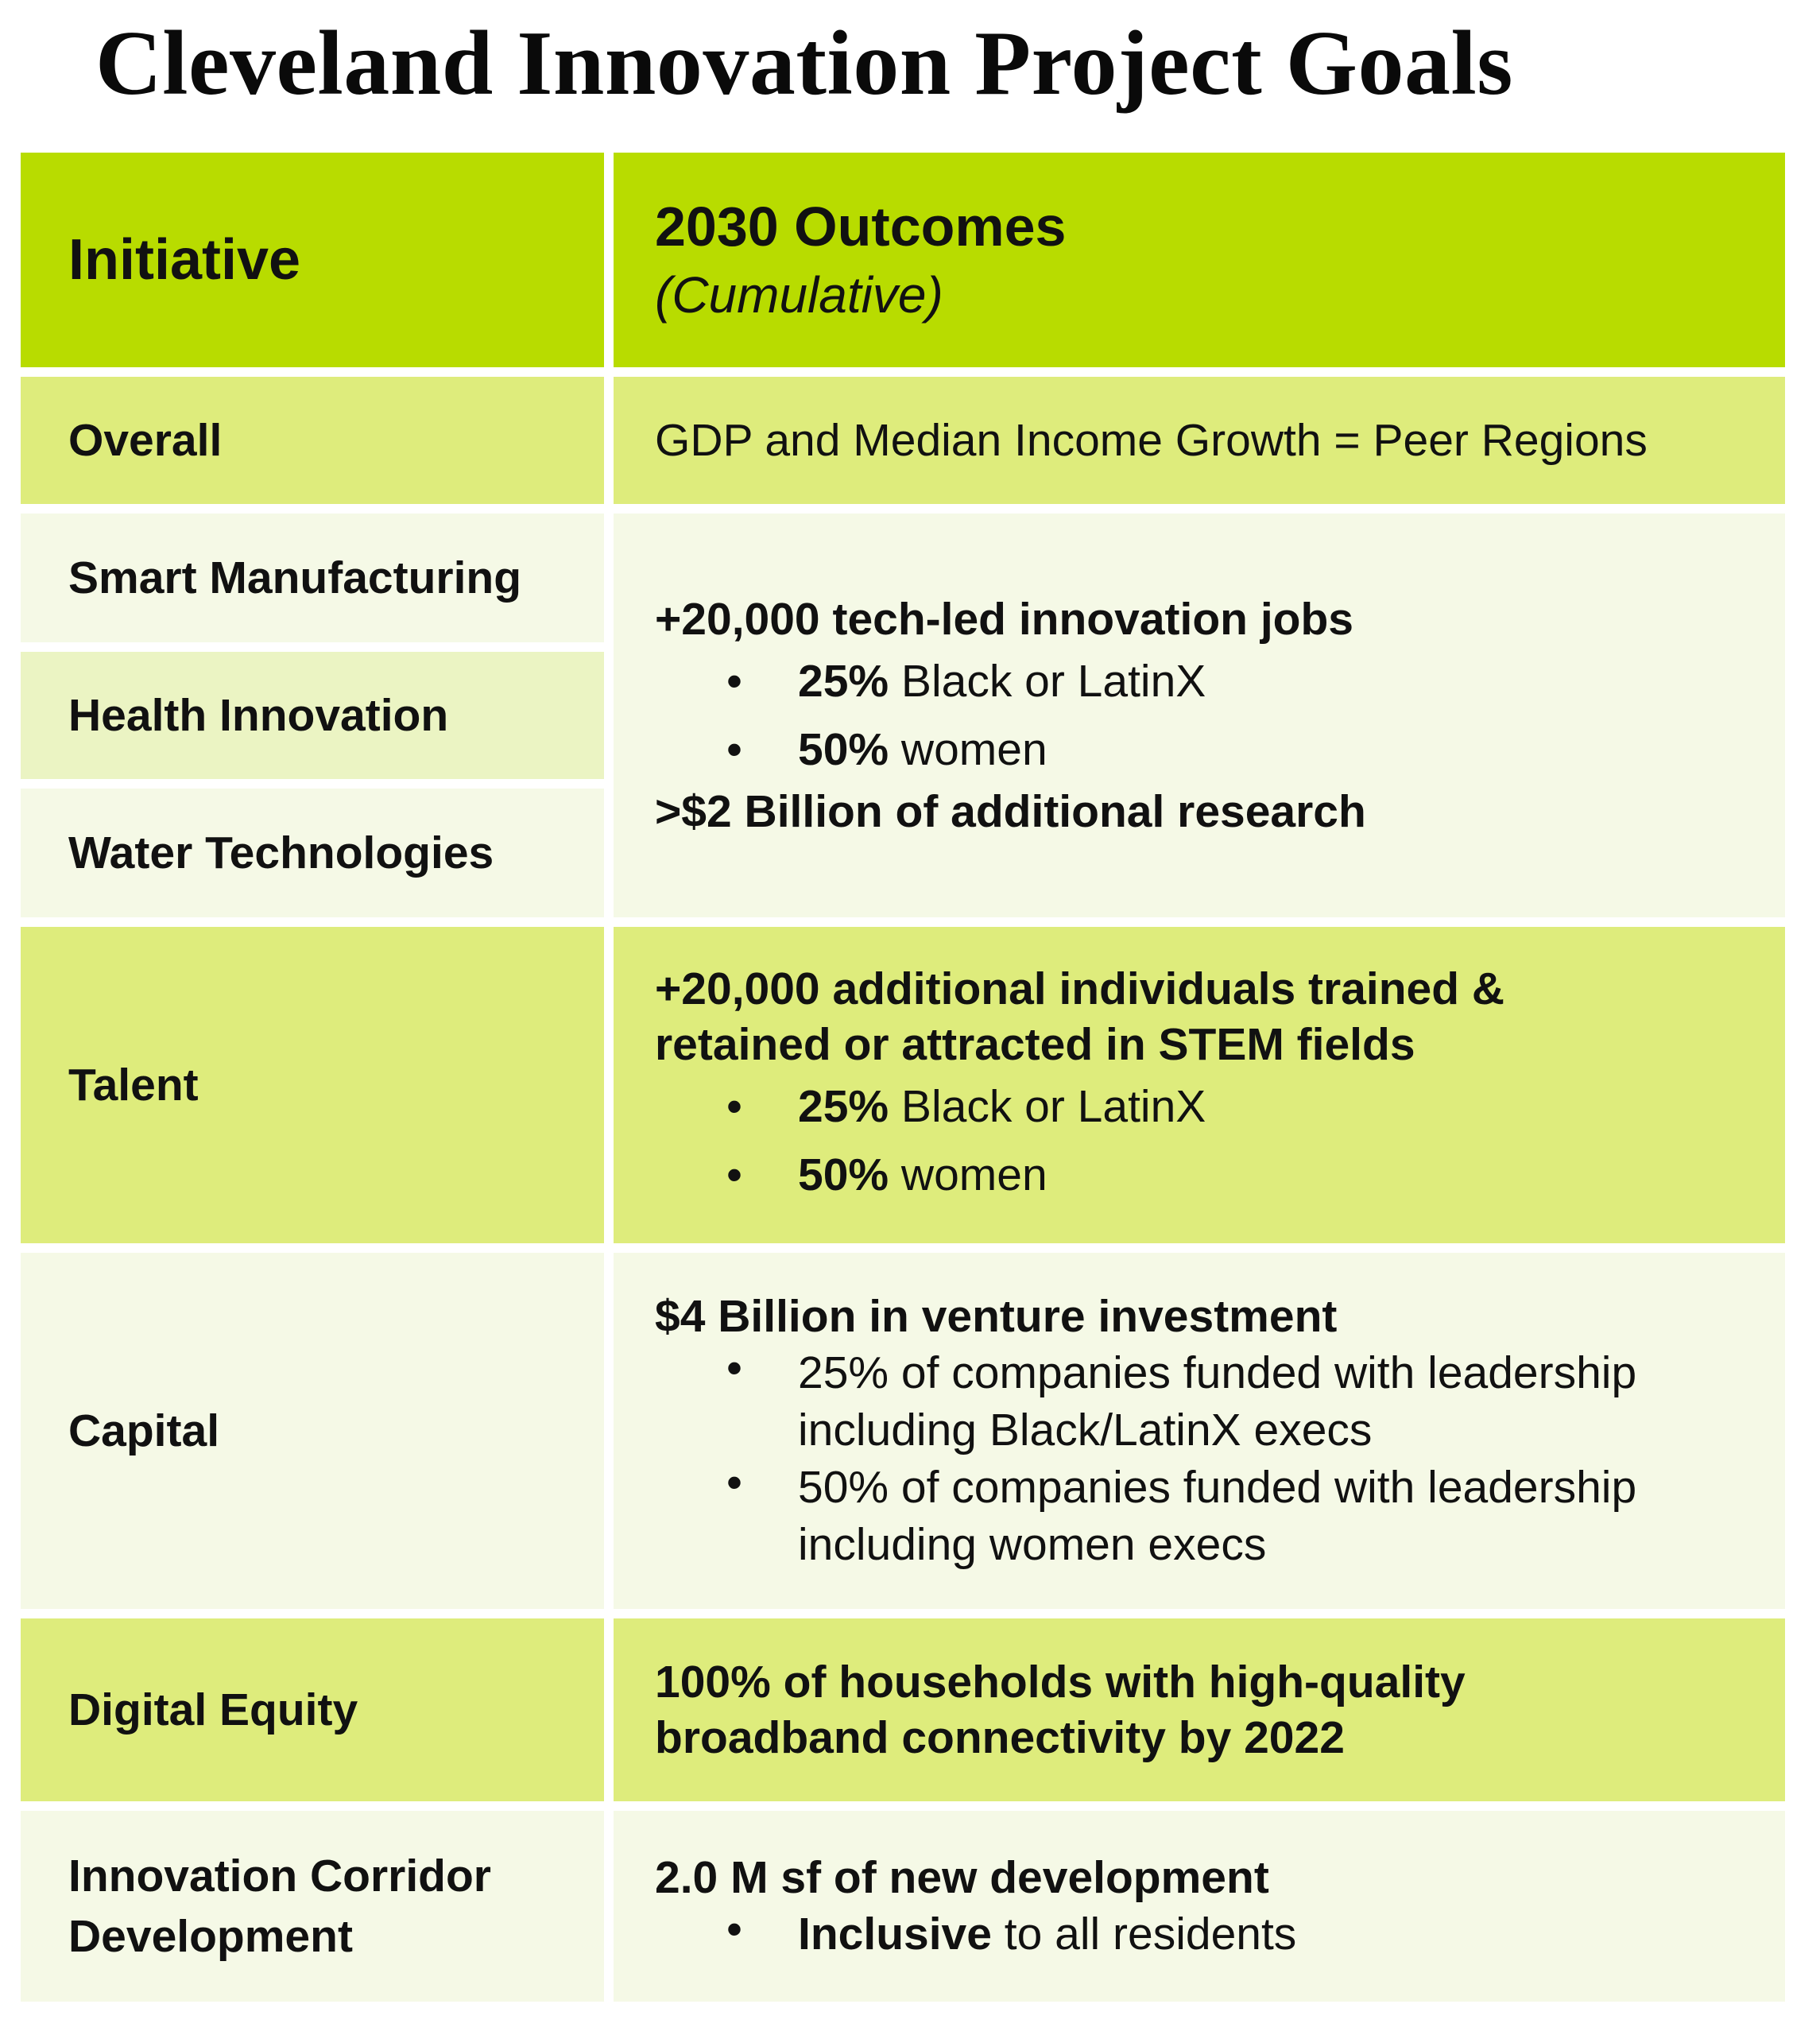 The image size is (1820, 2035). I want to click on talent-headline-line-1: +20,000 additional individuals trained &, so click(1080, 988).